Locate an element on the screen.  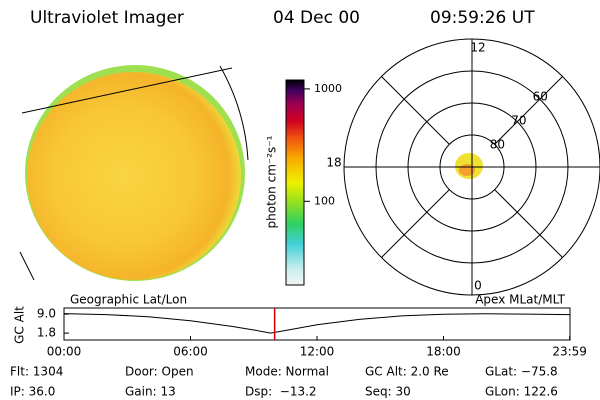
auroral-spot is located at coordinates (467, 170).